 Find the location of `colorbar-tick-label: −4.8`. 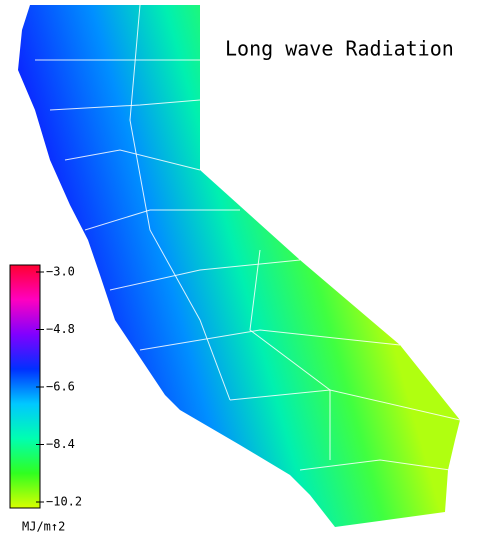

colorbar-tick-label: −4.8 is located at coordinates (60, 329).